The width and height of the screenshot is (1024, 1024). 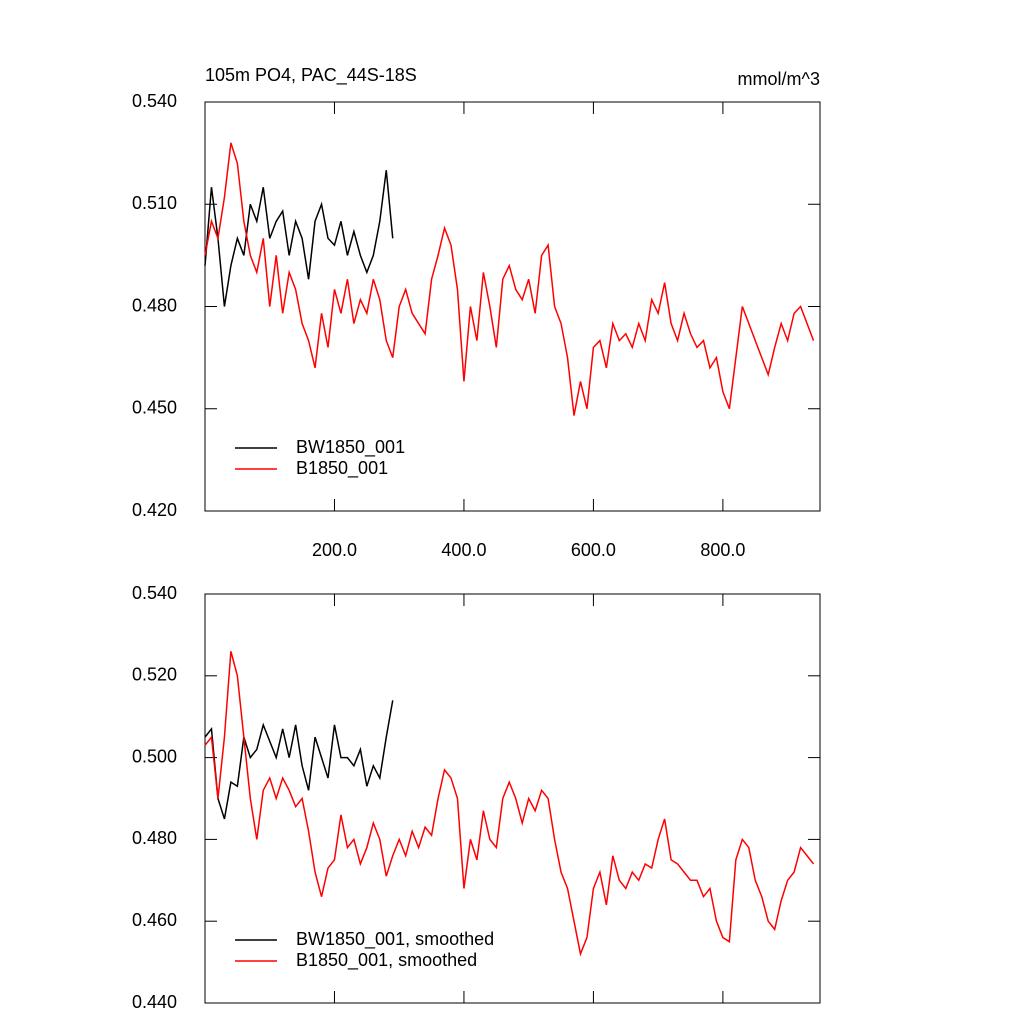 I want to click on x-tick-label: 200.0, so click(x=334, y=550).